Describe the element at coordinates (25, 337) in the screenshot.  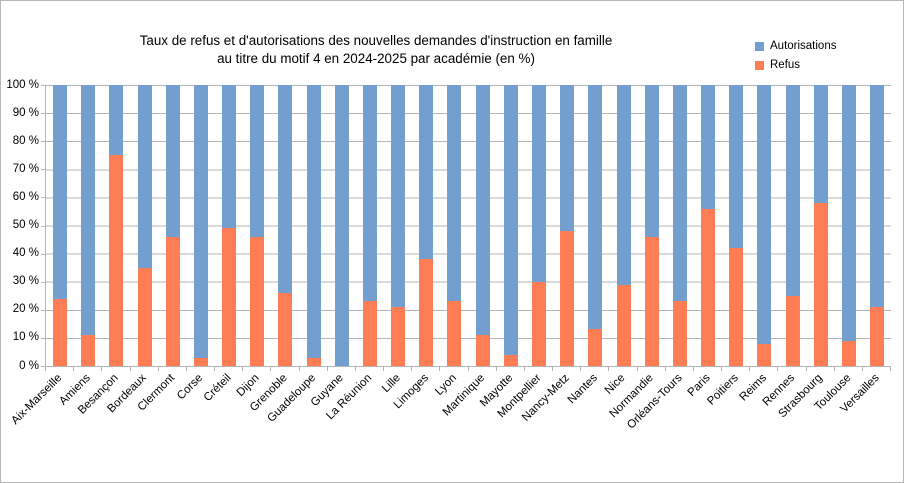
I see `y-axis-label: 10 %` at that location.